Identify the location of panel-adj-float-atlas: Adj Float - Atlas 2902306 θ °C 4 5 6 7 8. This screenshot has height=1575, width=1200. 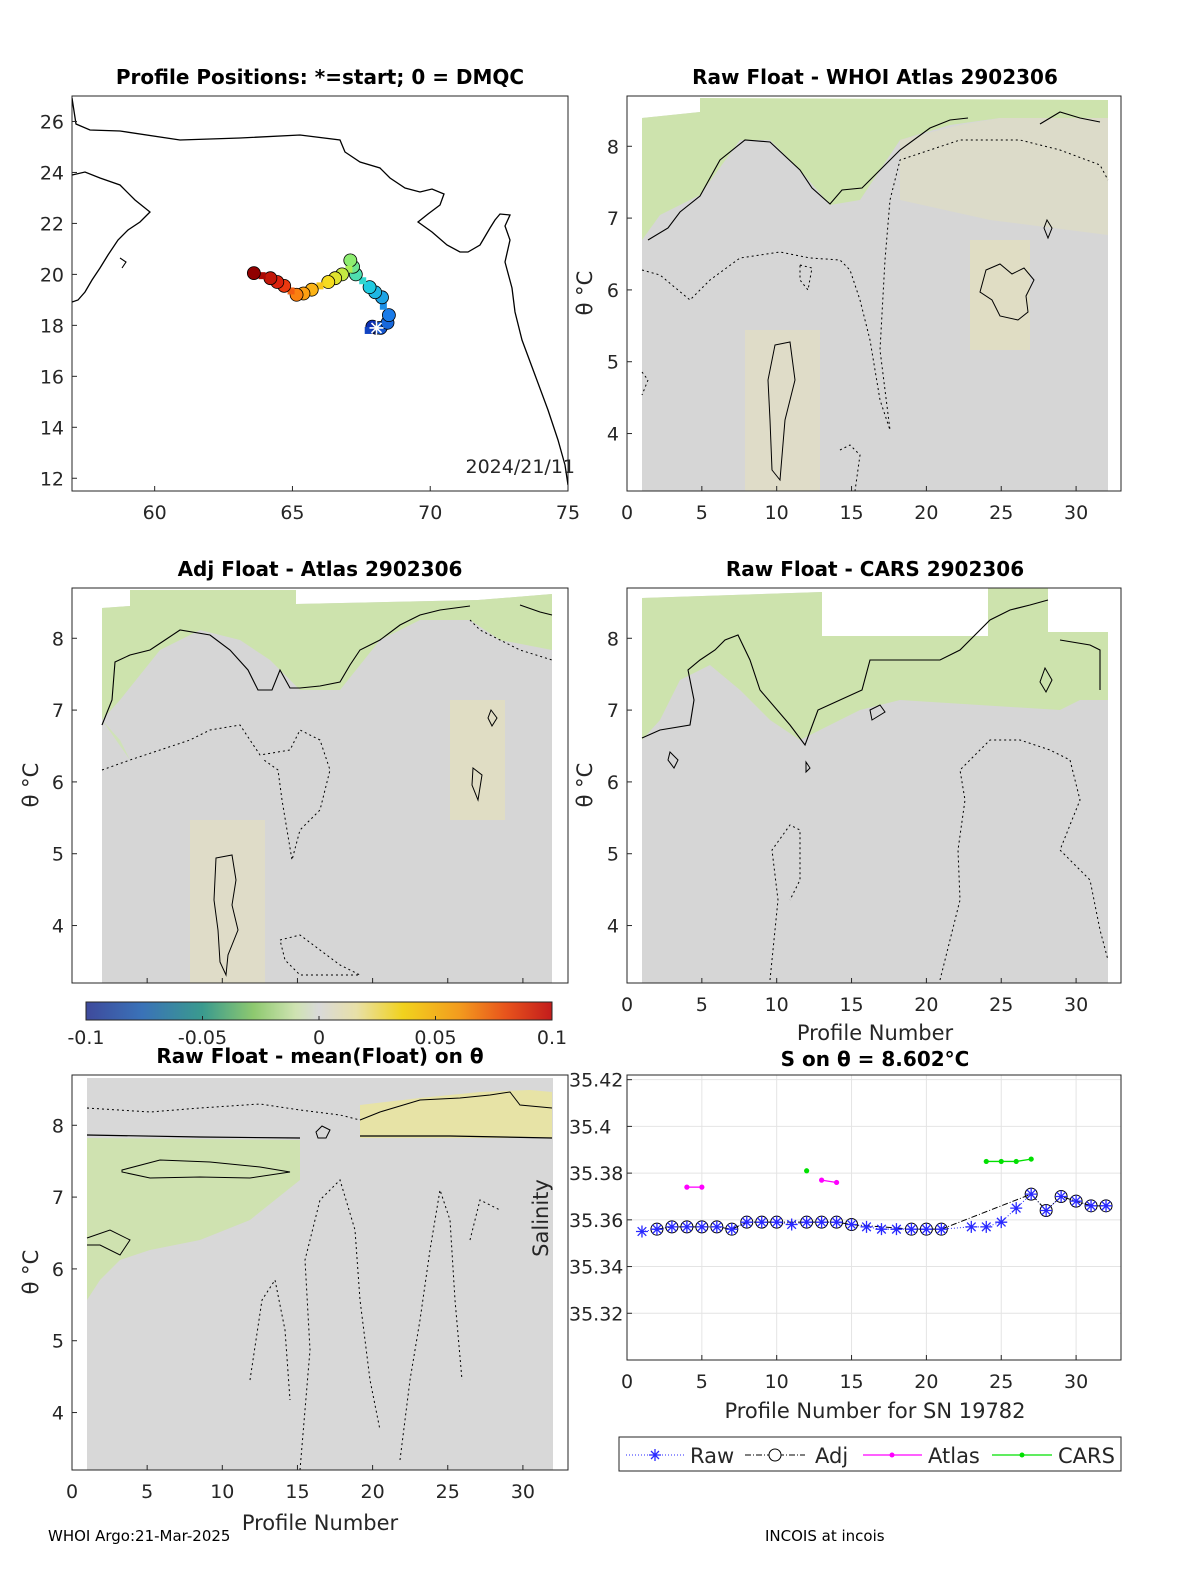
(294, 770).